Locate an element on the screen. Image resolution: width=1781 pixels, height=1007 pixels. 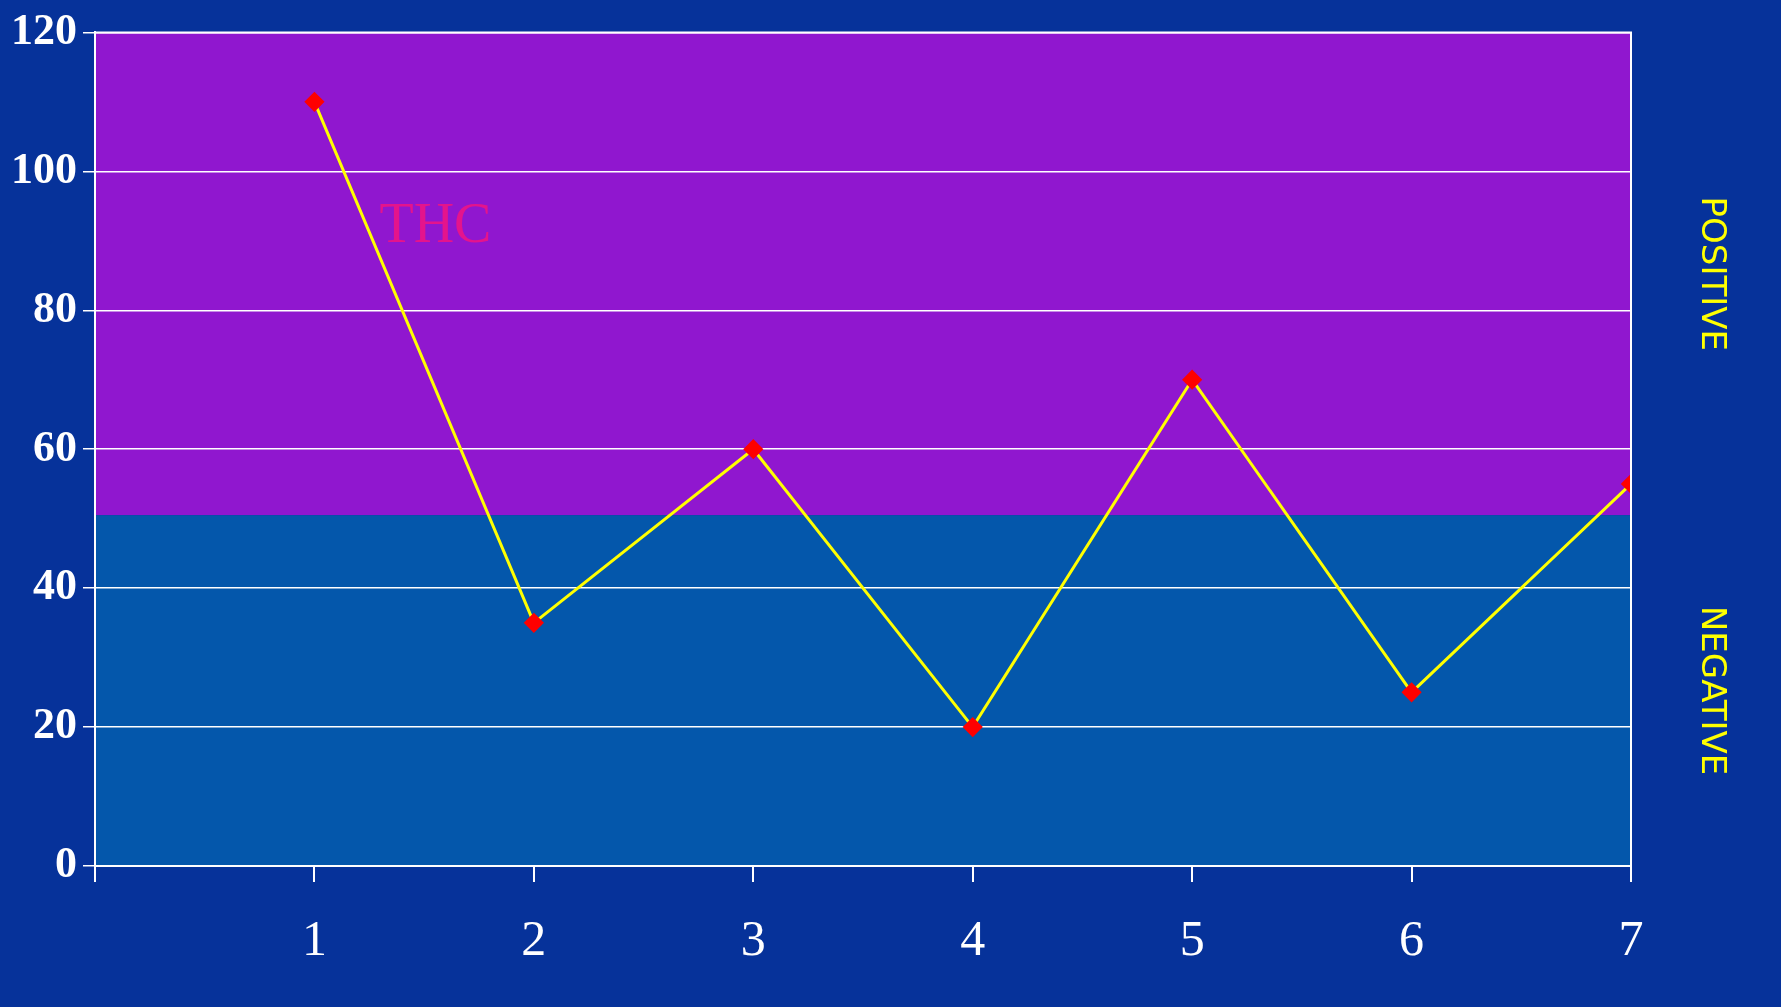
y-tick-label: 60 is located at coordinates (55, 446).